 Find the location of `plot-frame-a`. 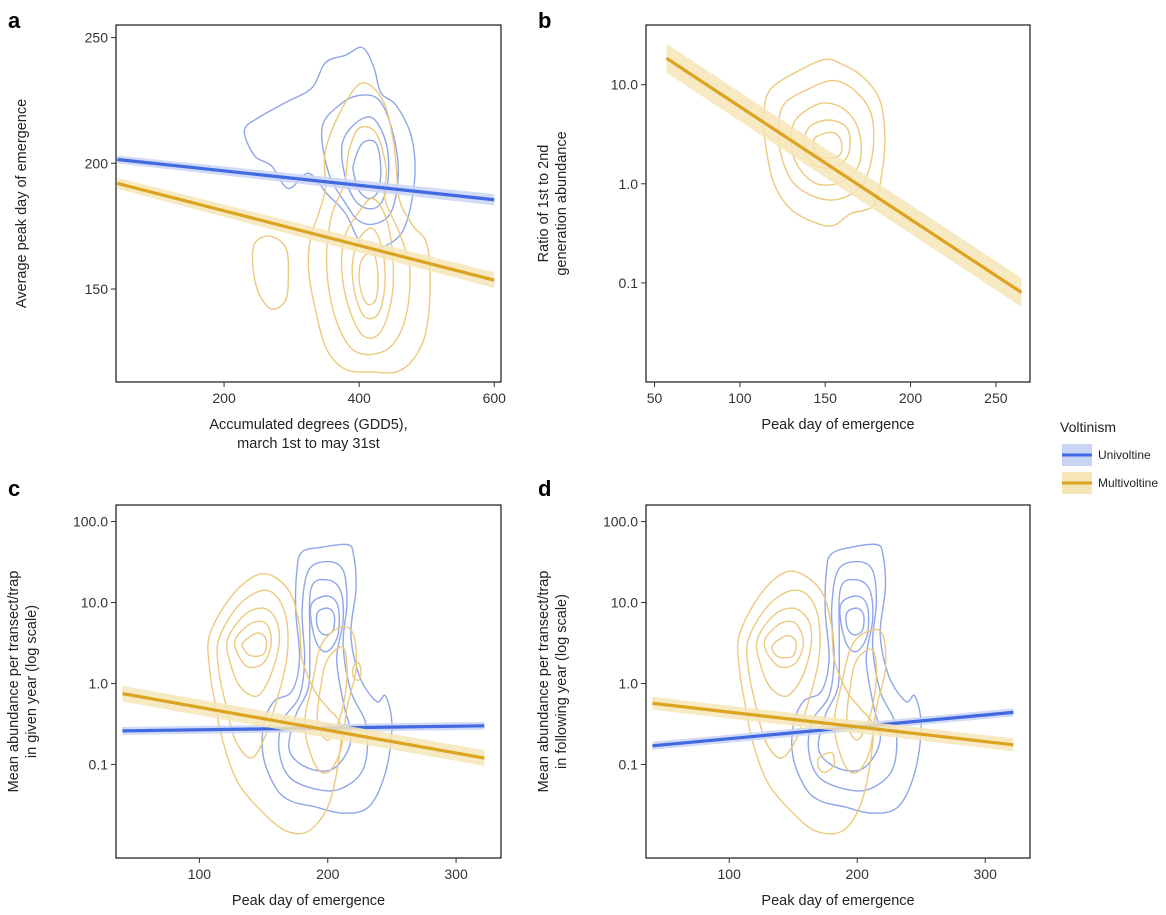

plot-frame-a is located at coordinates (308, 203).